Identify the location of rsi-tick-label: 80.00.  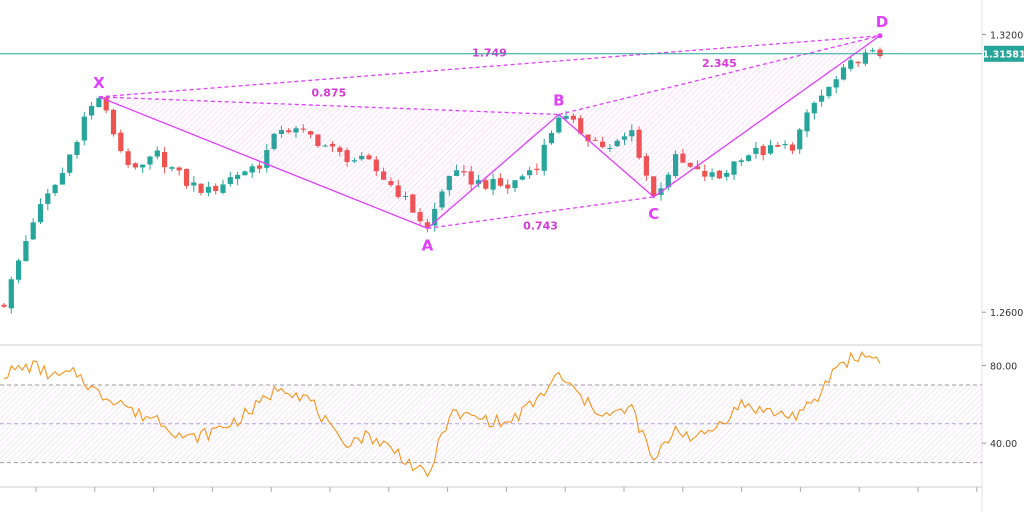
(1003, 367).